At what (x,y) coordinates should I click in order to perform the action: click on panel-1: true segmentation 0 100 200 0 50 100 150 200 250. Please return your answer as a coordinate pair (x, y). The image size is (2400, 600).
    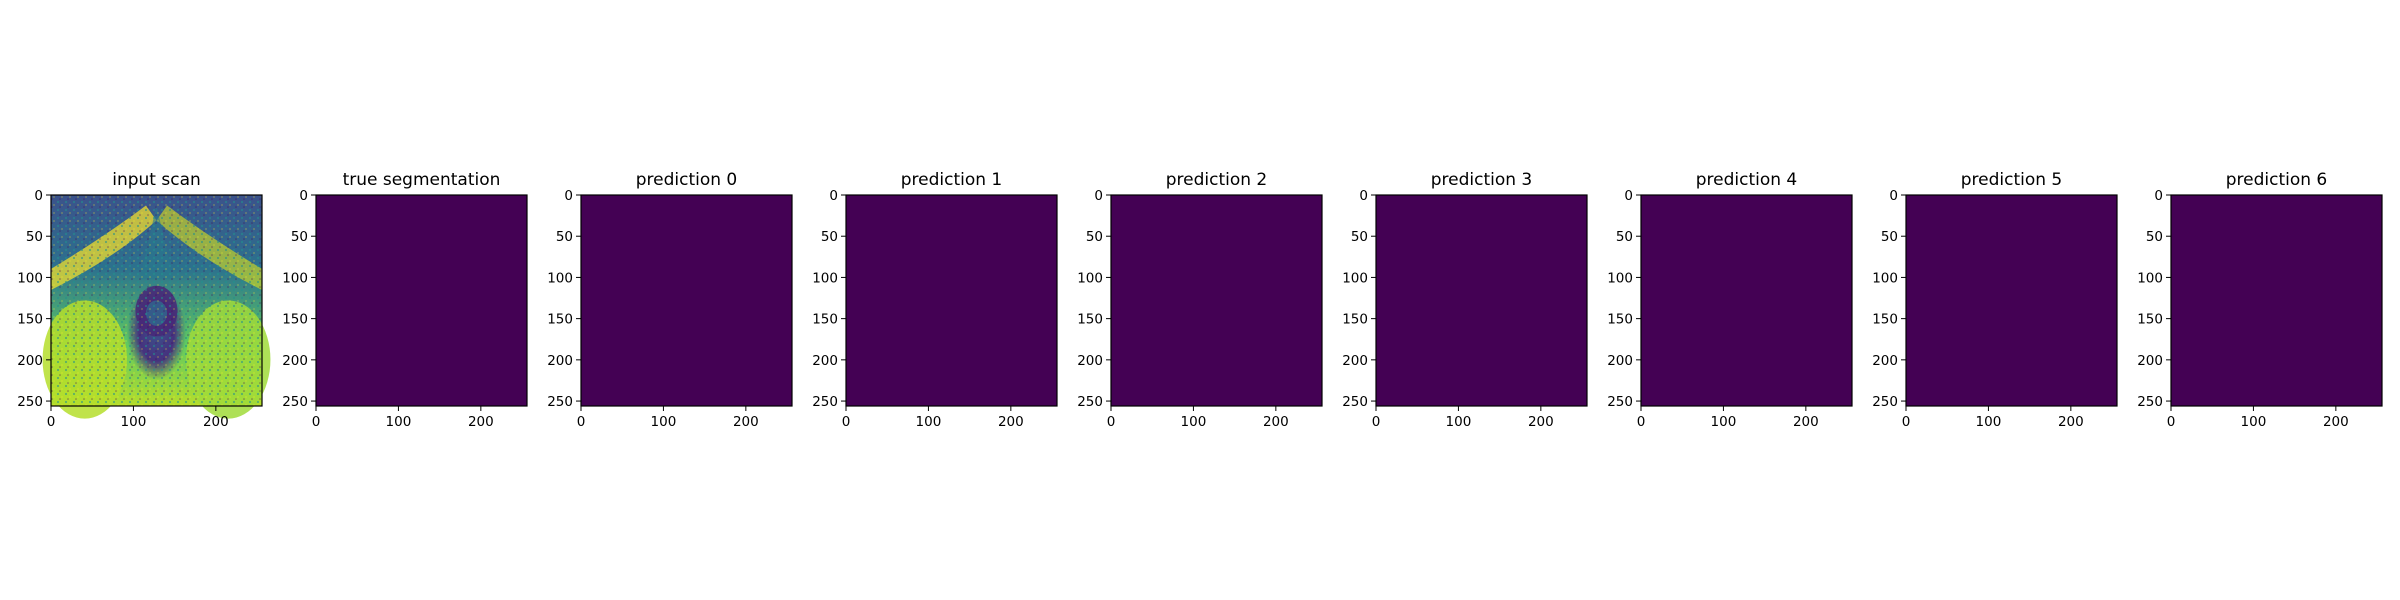
    Looking at the image, I should click on (405, 300).